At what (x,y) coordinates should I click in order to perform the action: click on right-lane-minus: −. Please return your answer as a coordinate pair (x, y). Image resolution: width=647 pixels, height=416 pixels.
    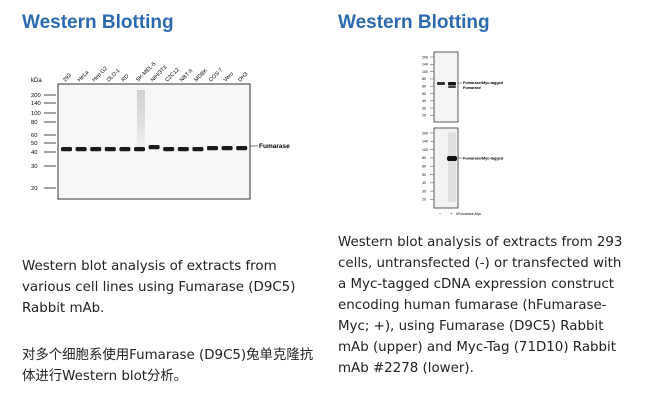
    Looking at the image, I should click on (440, 213).